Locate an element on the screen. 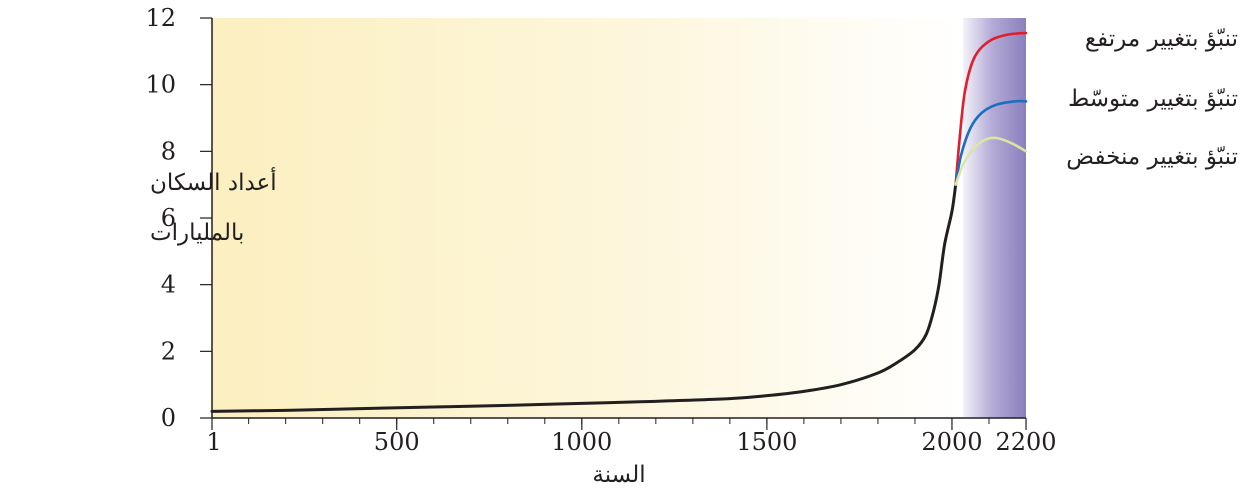 This screenshot has height=500, width=1257. y-tick-label: 4 is located at coordinates (168, 285).